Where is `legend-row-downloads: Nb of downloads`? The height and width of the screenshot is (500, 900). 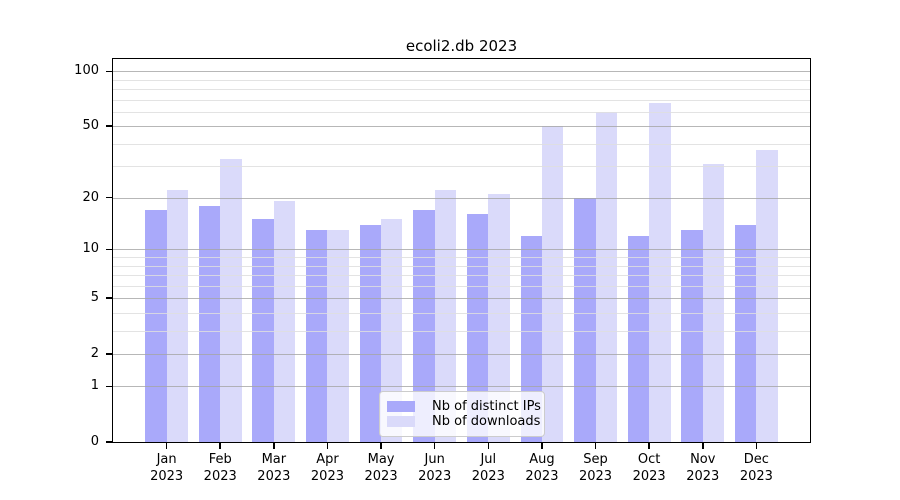 legend-row-downloads: Nb of downloads is located at coordinates (463, 421).